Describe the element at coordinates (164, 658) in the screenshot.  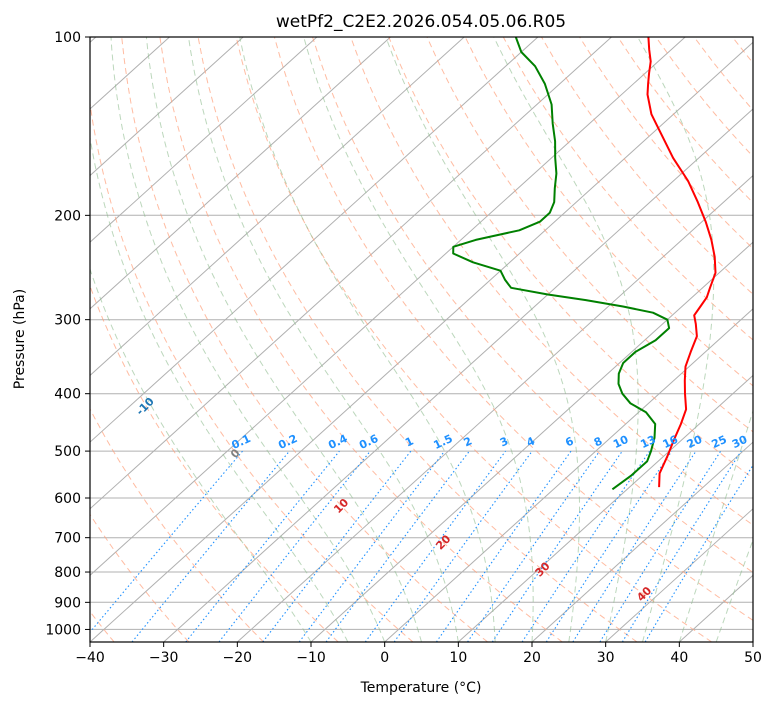
I see `x-tick-label: −30` at that location.